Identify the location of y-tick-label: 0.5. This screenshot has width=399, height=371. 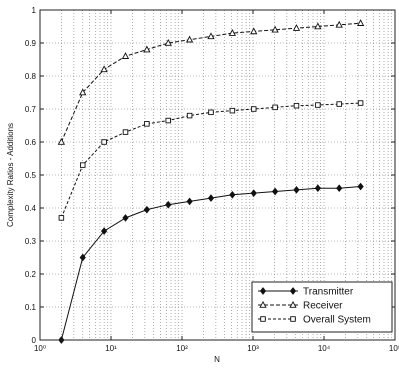
(31, 175).